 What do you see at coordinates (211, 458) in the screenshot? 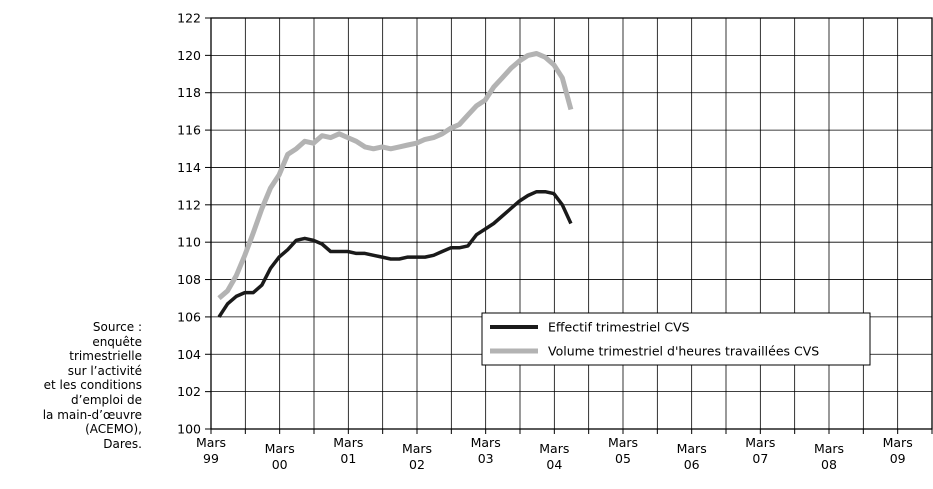
I see `x-tick-label-year: 99` at bounding box center [211, 458].